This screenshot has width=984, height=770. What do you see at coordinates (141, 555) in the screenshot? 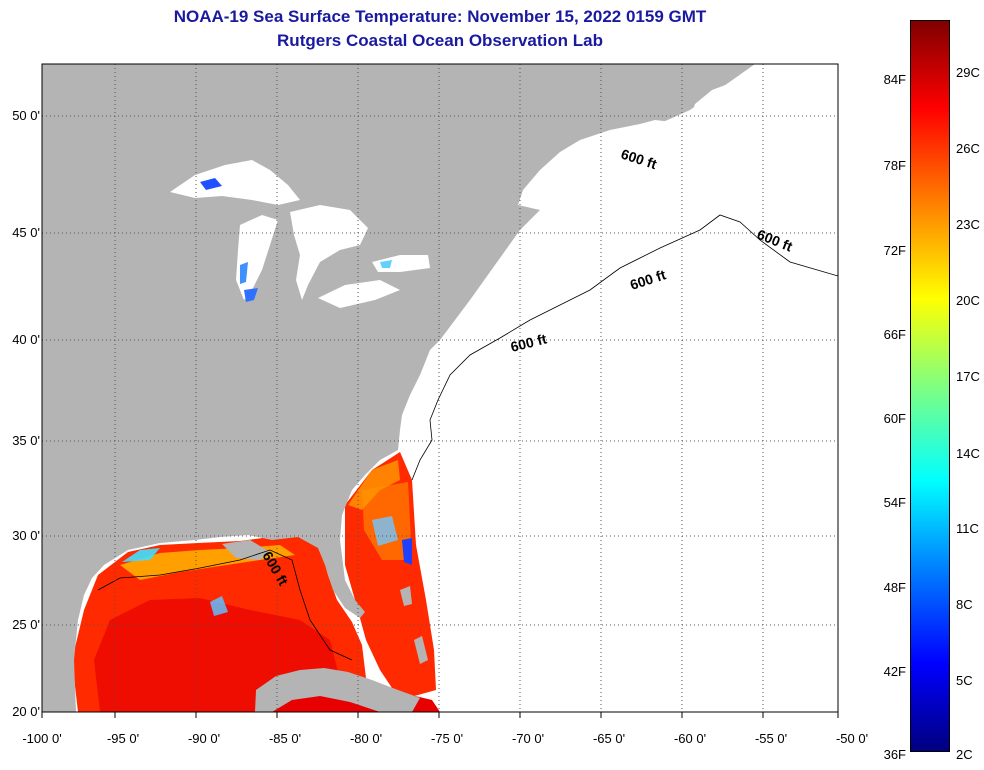
I see `gulf-cyan-patch` at bounding box center [141, 555].